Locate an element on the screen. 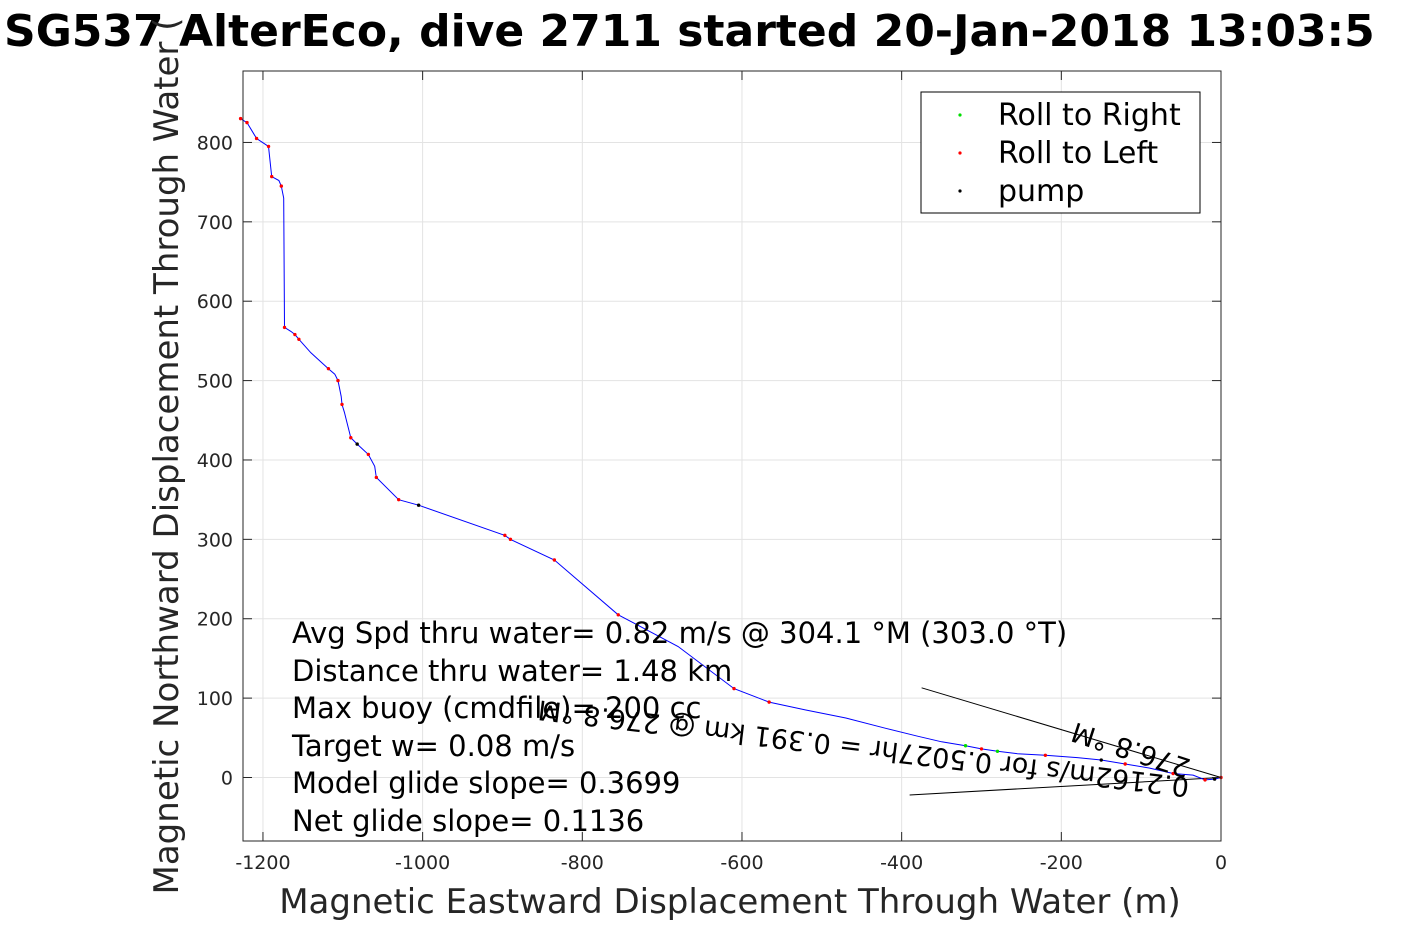 The height and width of the screenshot is (945, 1417). annotation-target-w: Target w= 0.08 m/s is located at coordinates (433, 746).